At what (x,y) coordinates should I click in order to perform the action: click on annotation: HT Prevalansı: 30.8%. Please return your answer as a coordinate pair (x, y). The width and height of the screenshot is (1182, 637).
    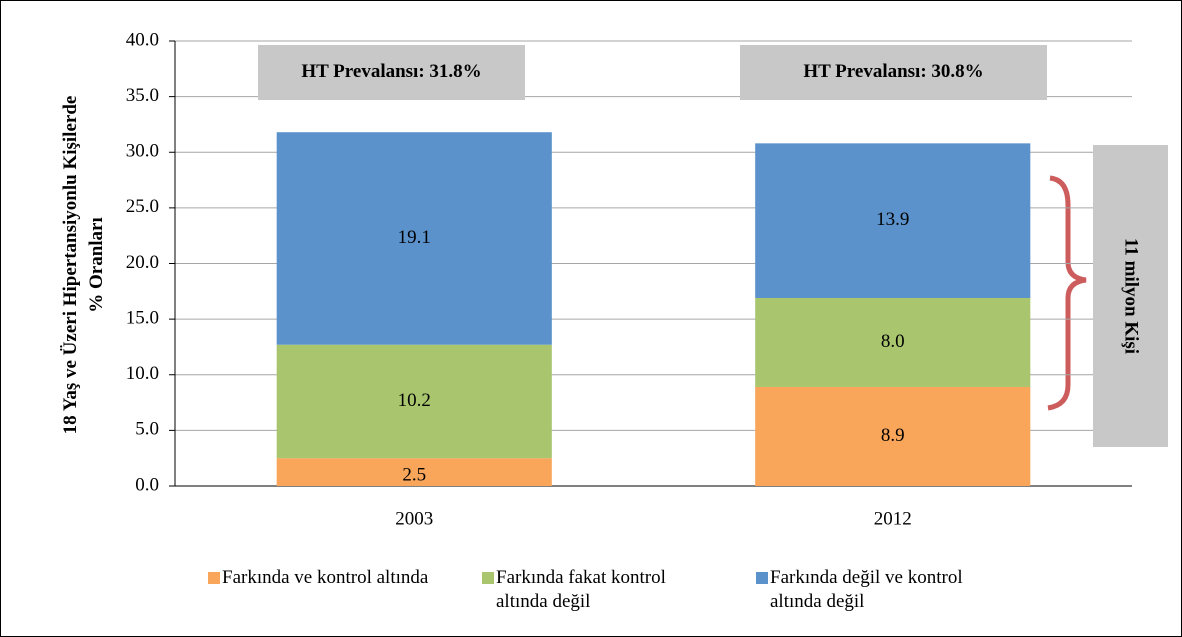
    Looking at the image, I should click on (893, 71).